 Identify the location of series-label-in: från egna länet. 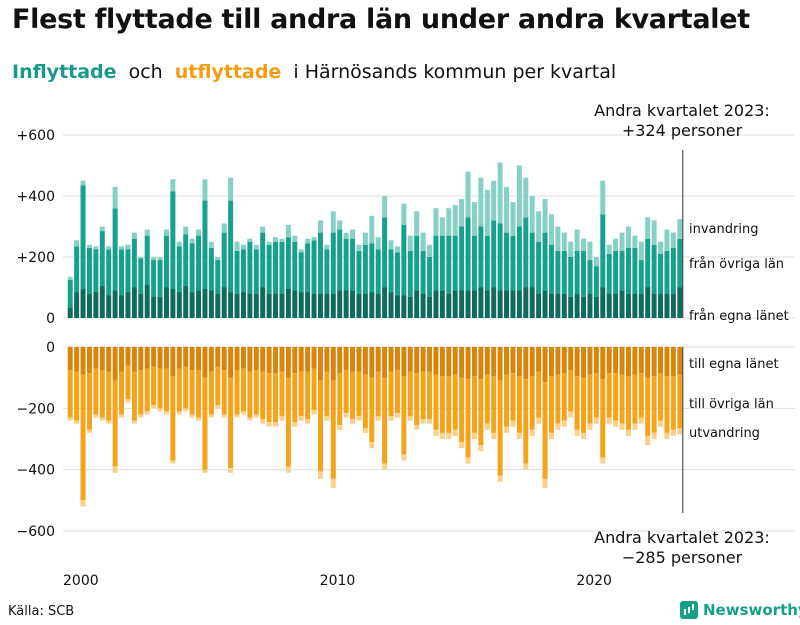
(739, 316).